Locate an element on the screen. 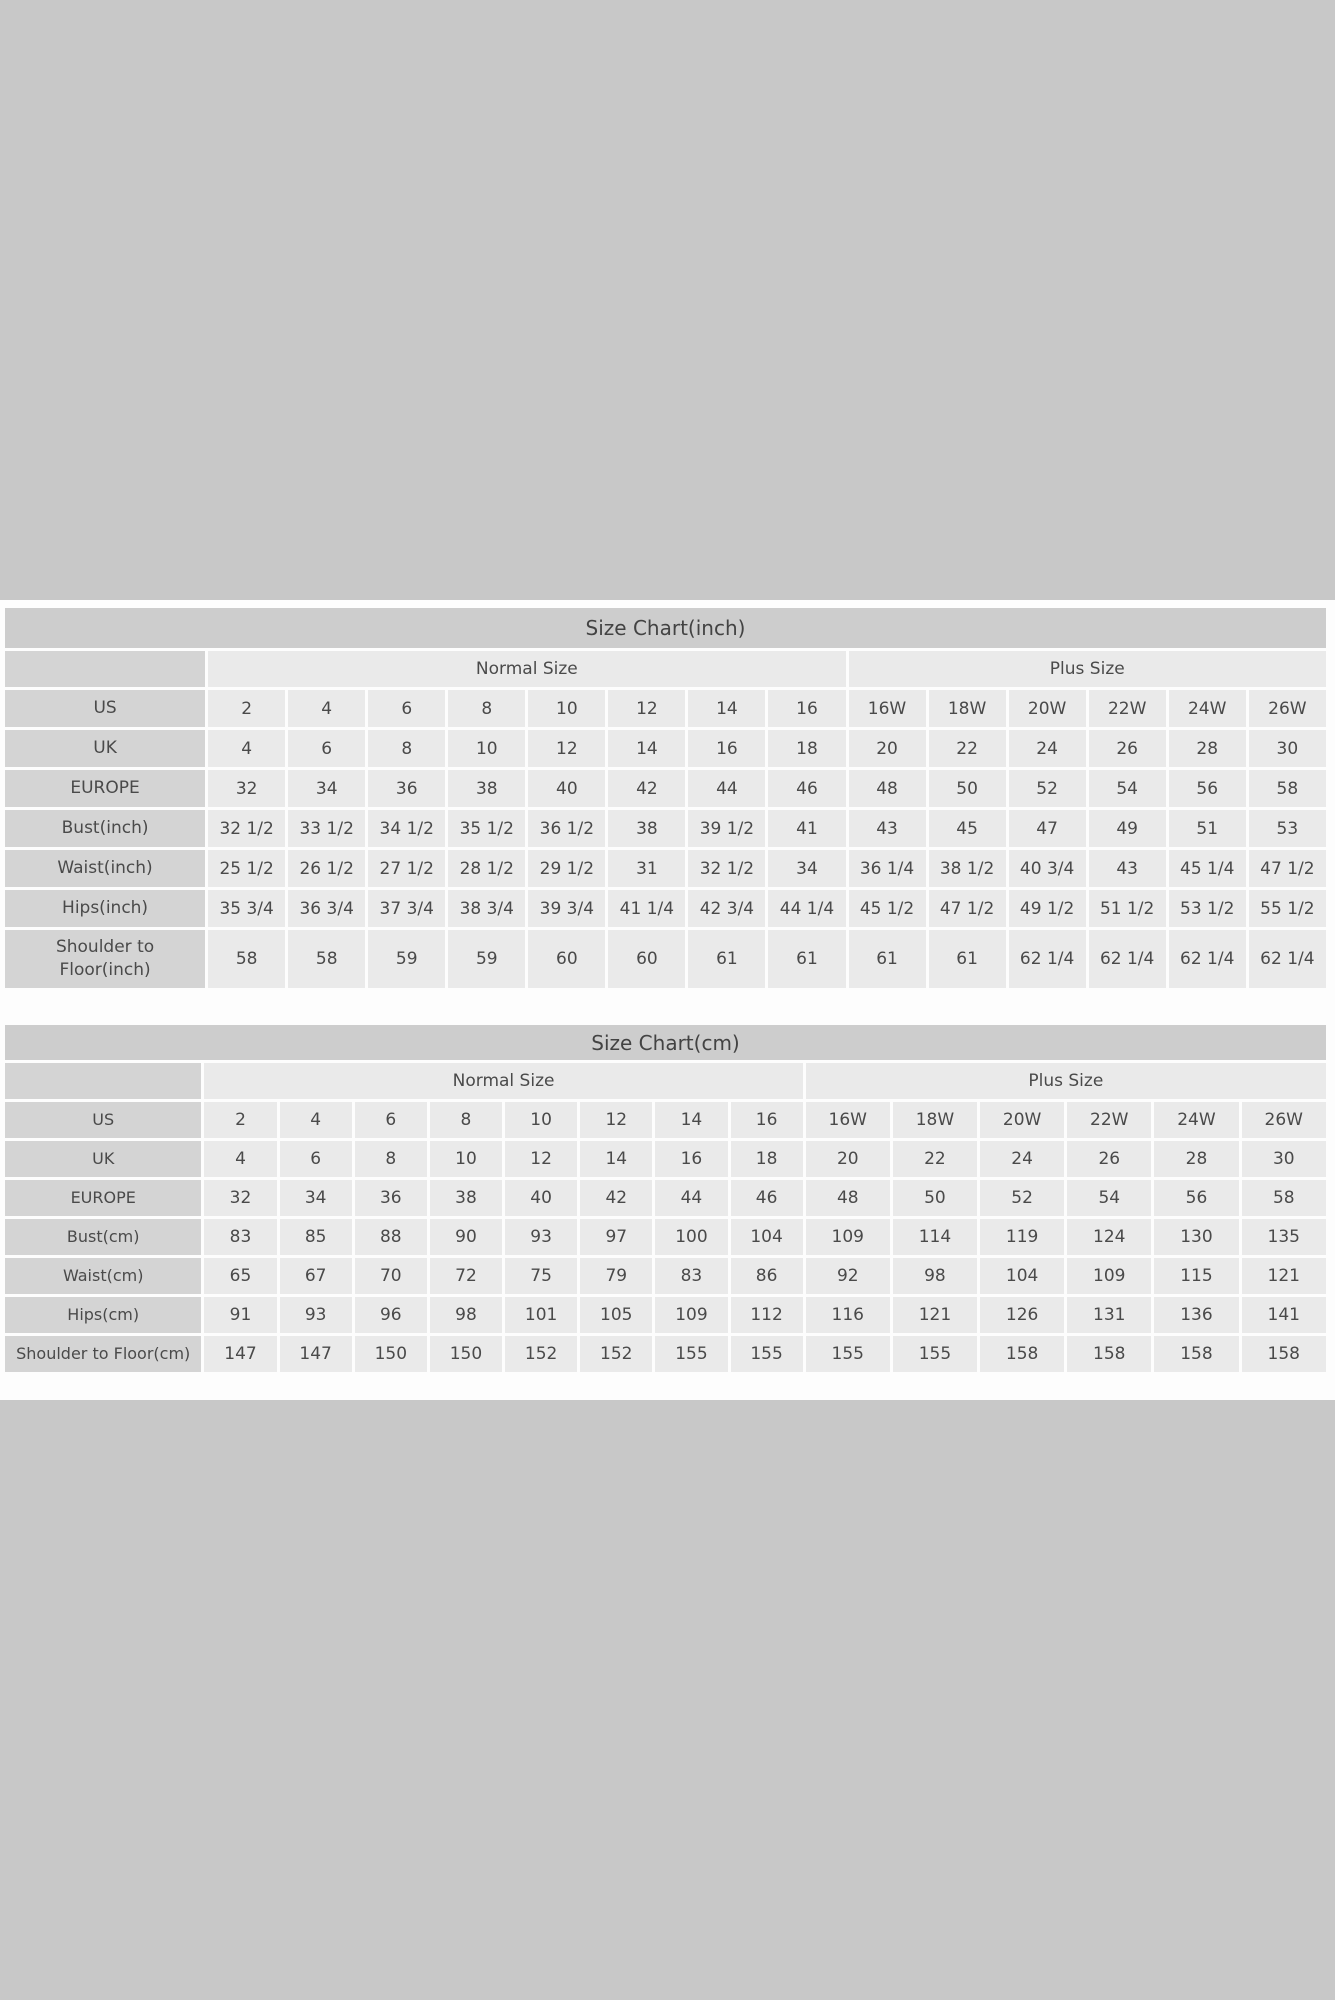 Image resolution: width=1335 pixels, height=2000 pixels. size-value-cell: 30 is located at coordinates (1283, 1159).